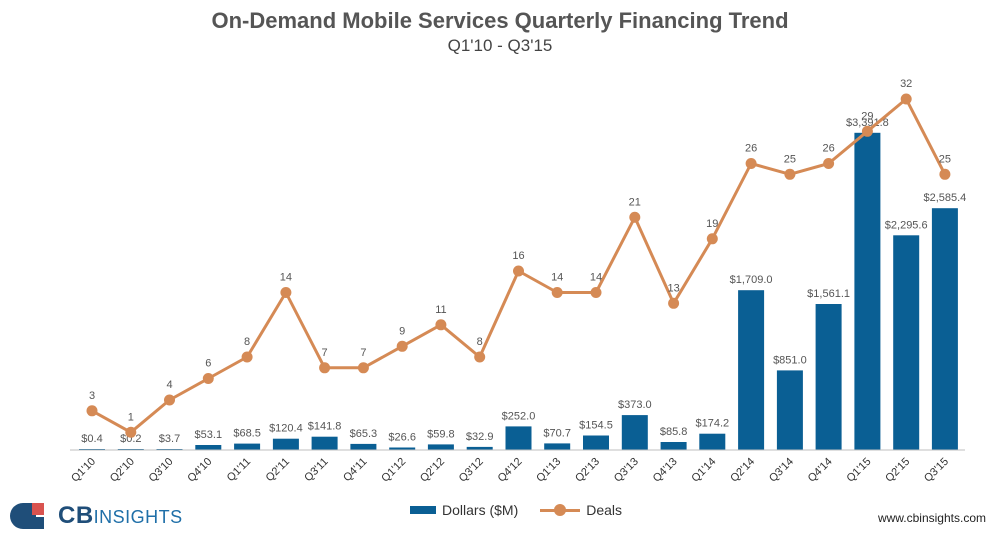 The height and width of the screenshot is (541, 1000). I want to click on bar-value-label: $154.5, so click(596, 426).